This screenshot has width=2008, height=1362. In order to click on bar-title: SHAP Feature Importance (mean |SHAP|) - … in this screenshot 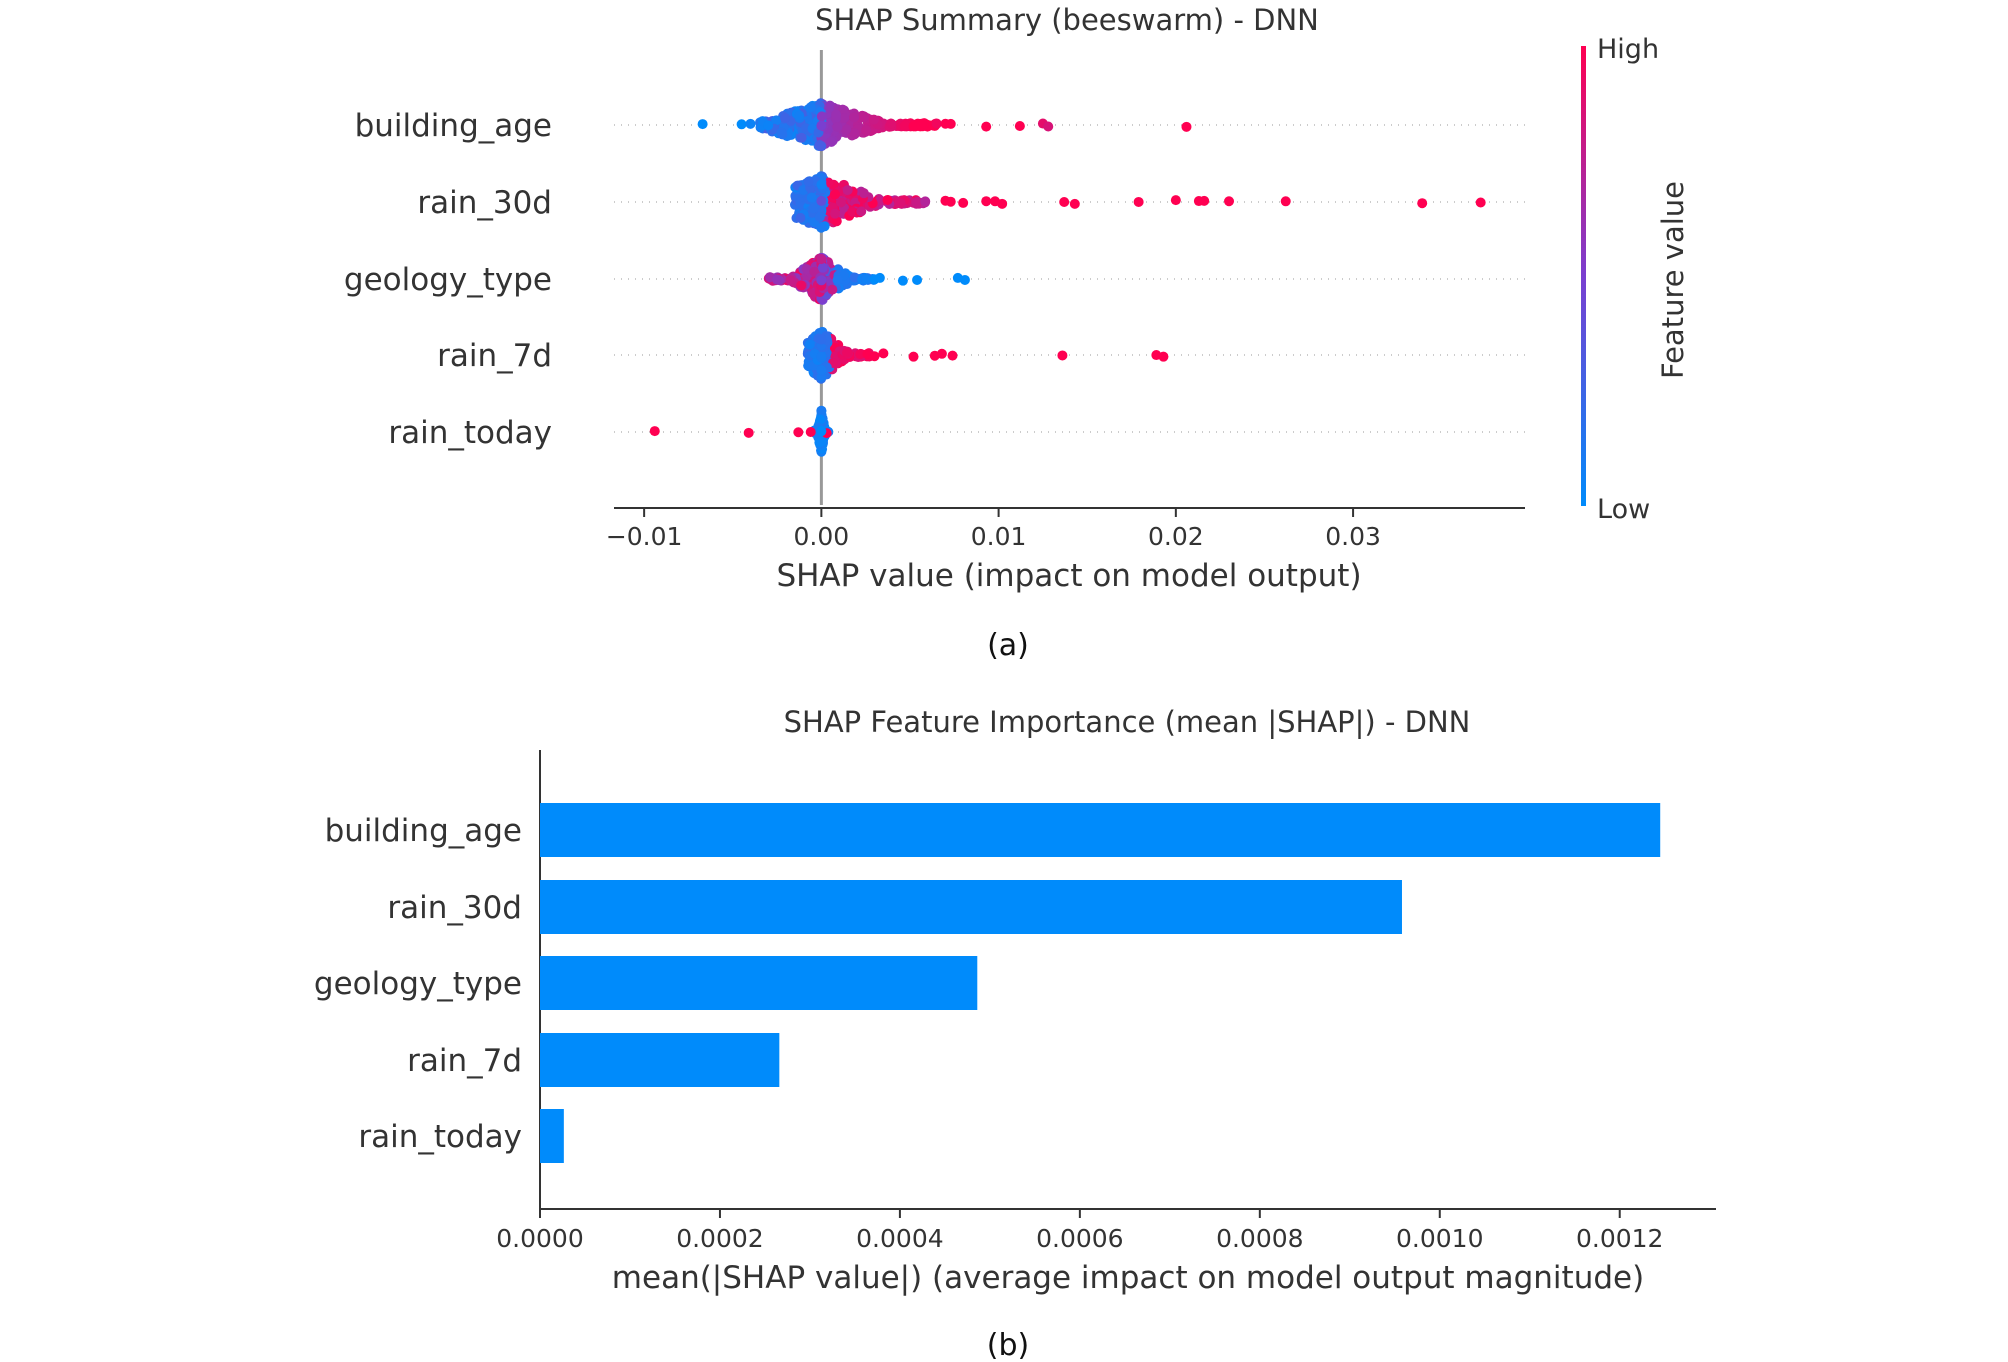, I will do `click(1127, 722)`.